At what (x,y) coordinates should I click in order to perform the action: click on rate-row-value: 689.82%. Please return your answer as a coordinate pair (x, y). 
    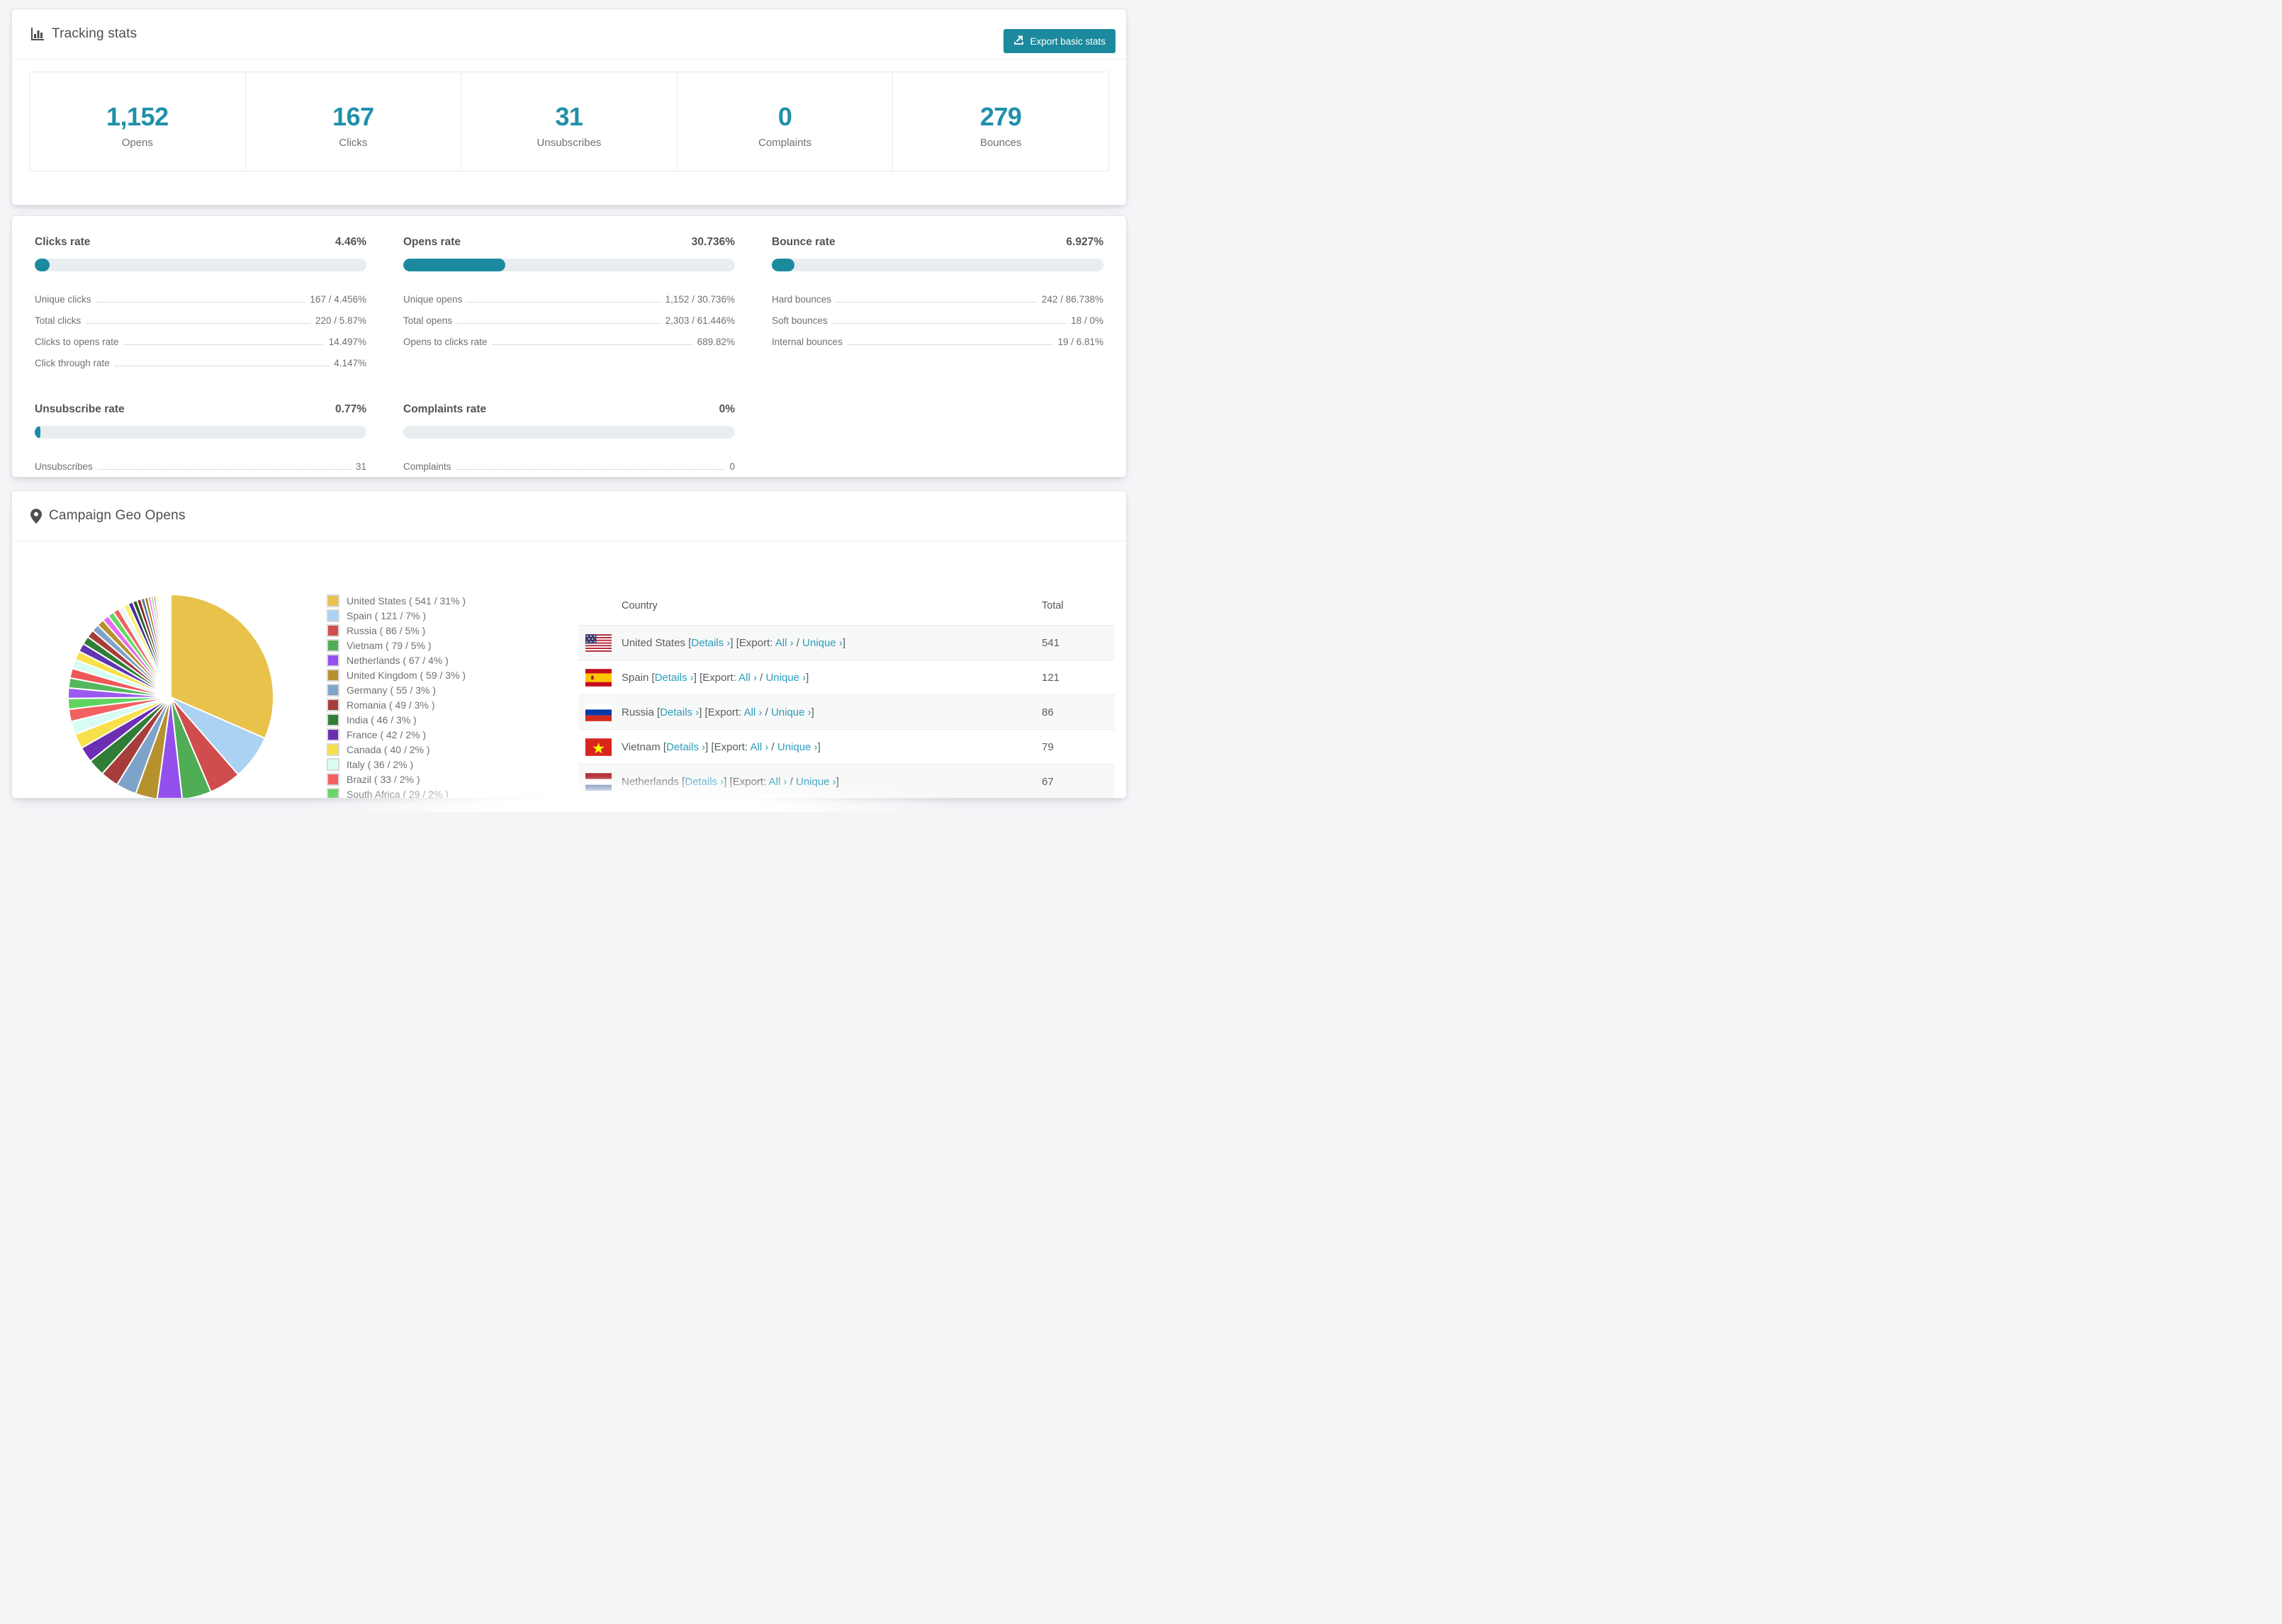
    Looking at the image, I should click on (716, 342).